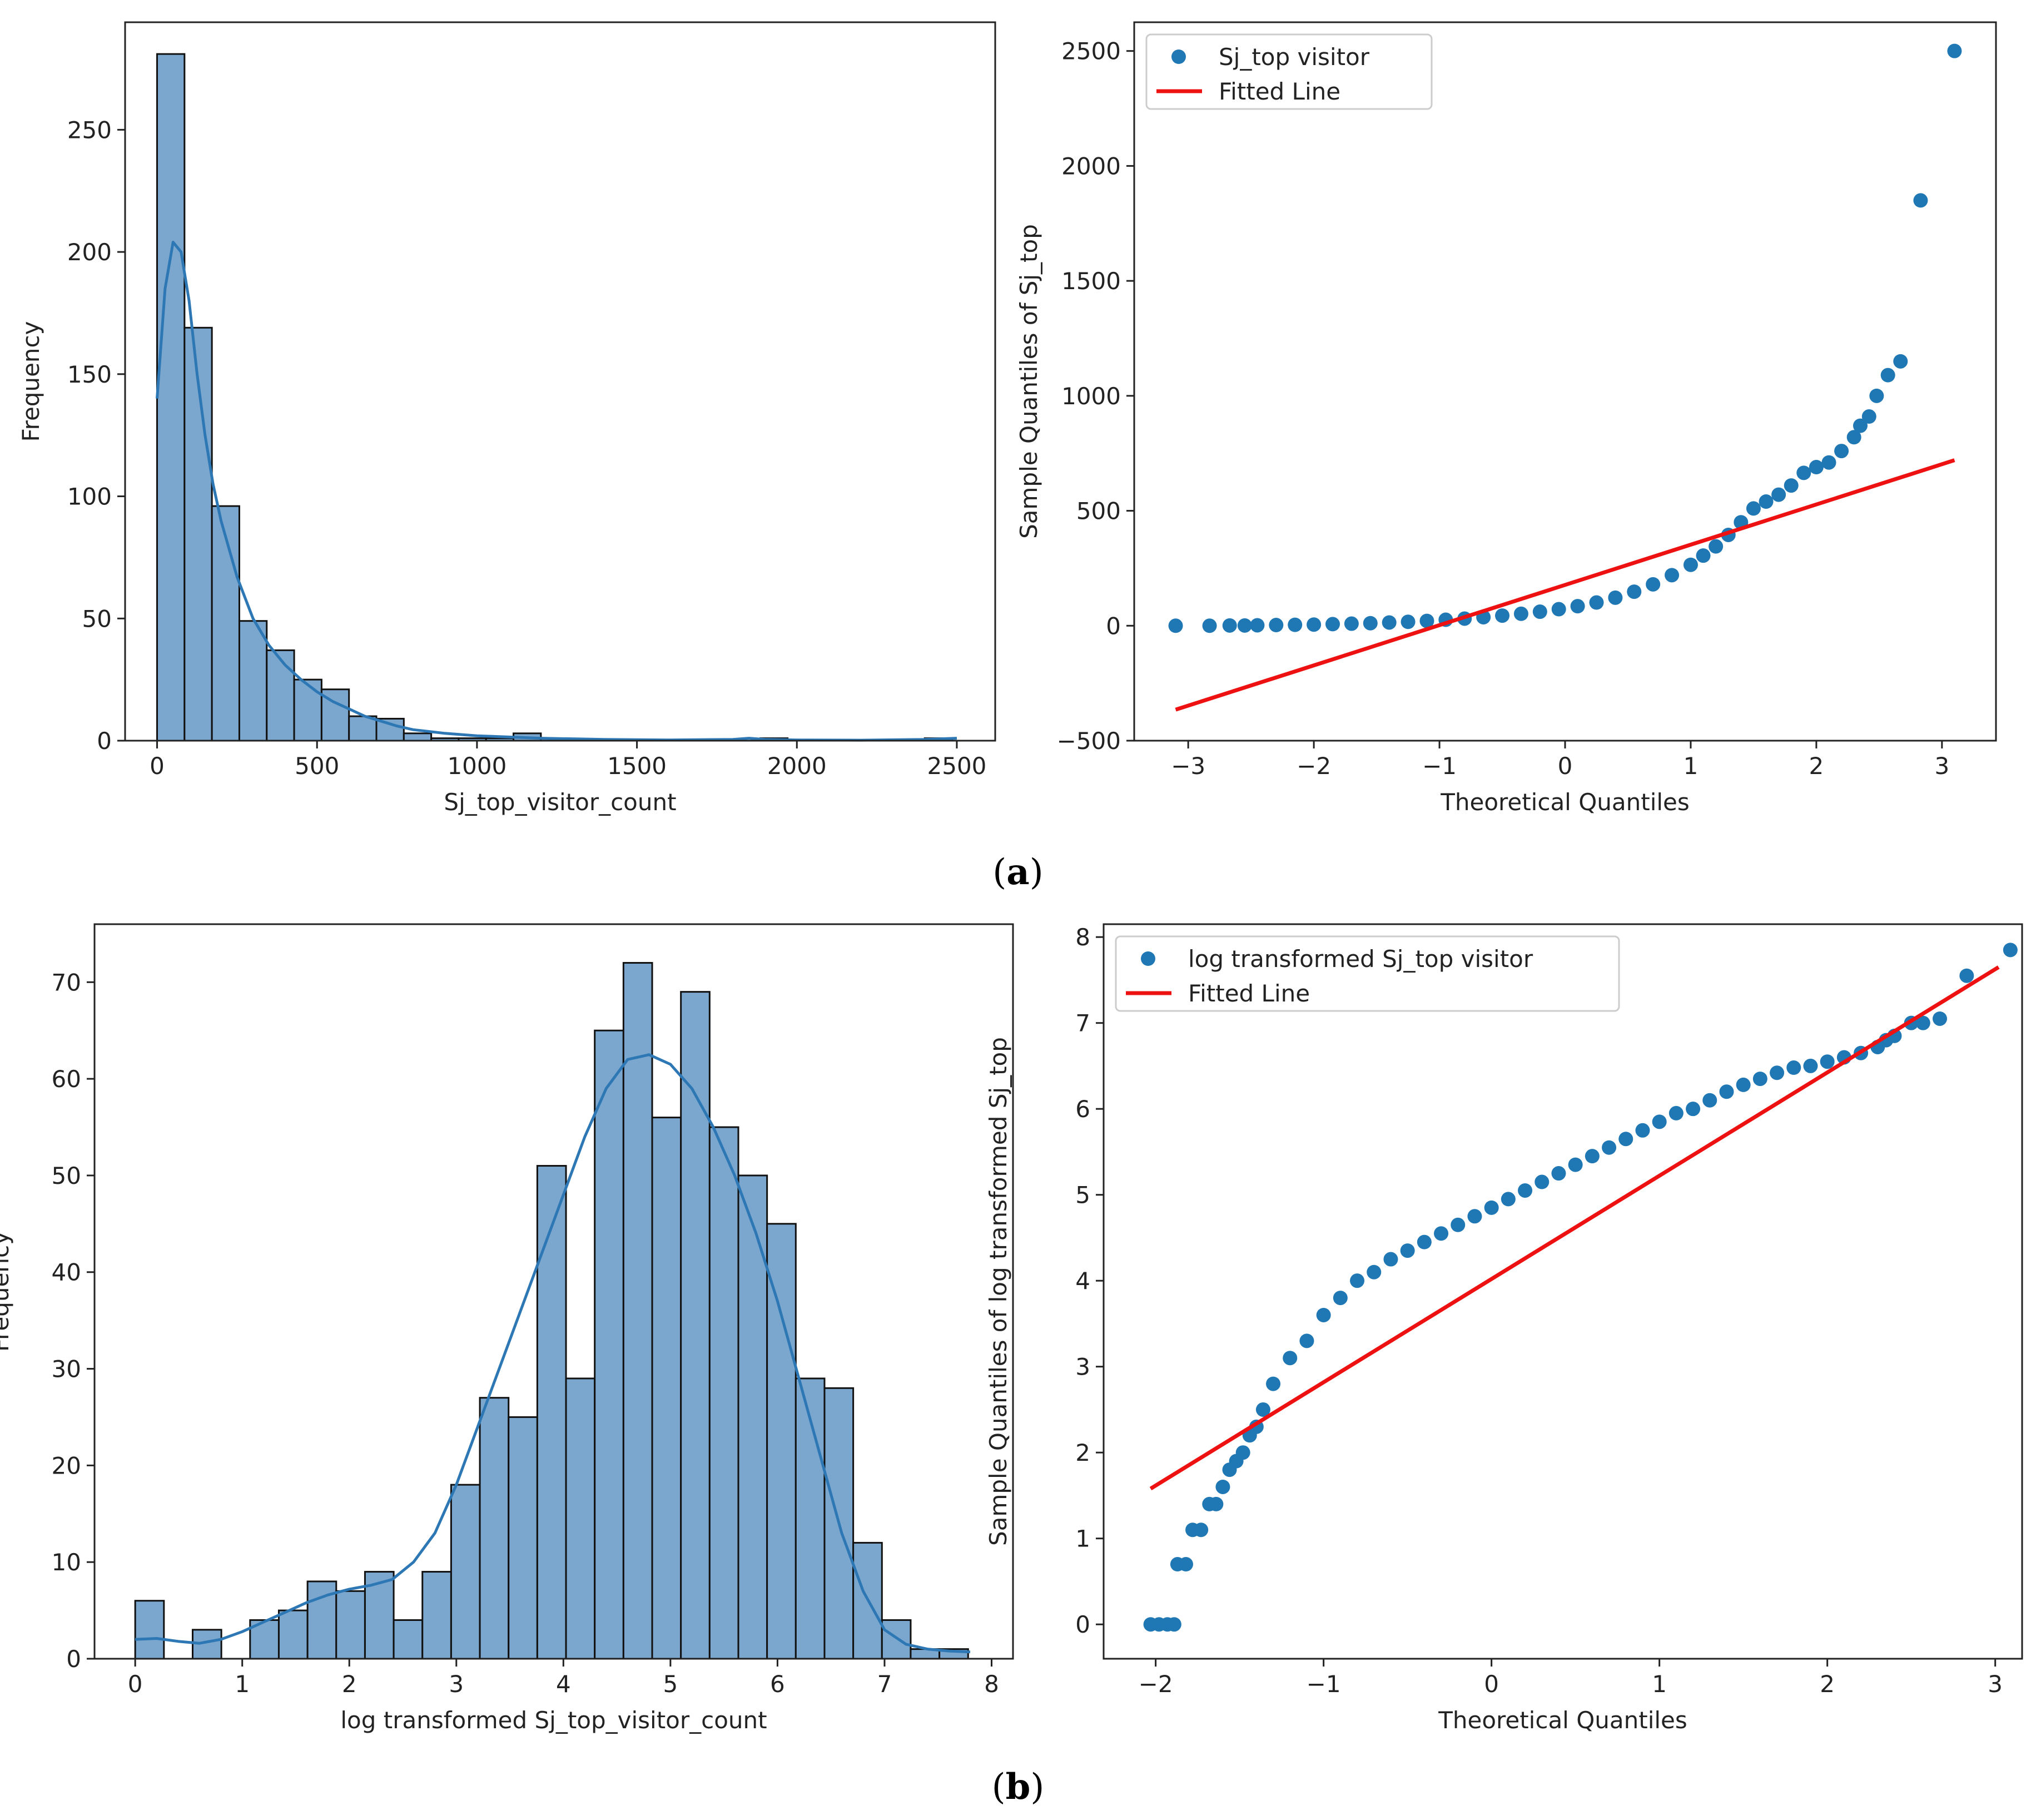 This screenshot has height=1820, width=2036. I want to click on y-tick-label: 1500, so click(1091, 281).